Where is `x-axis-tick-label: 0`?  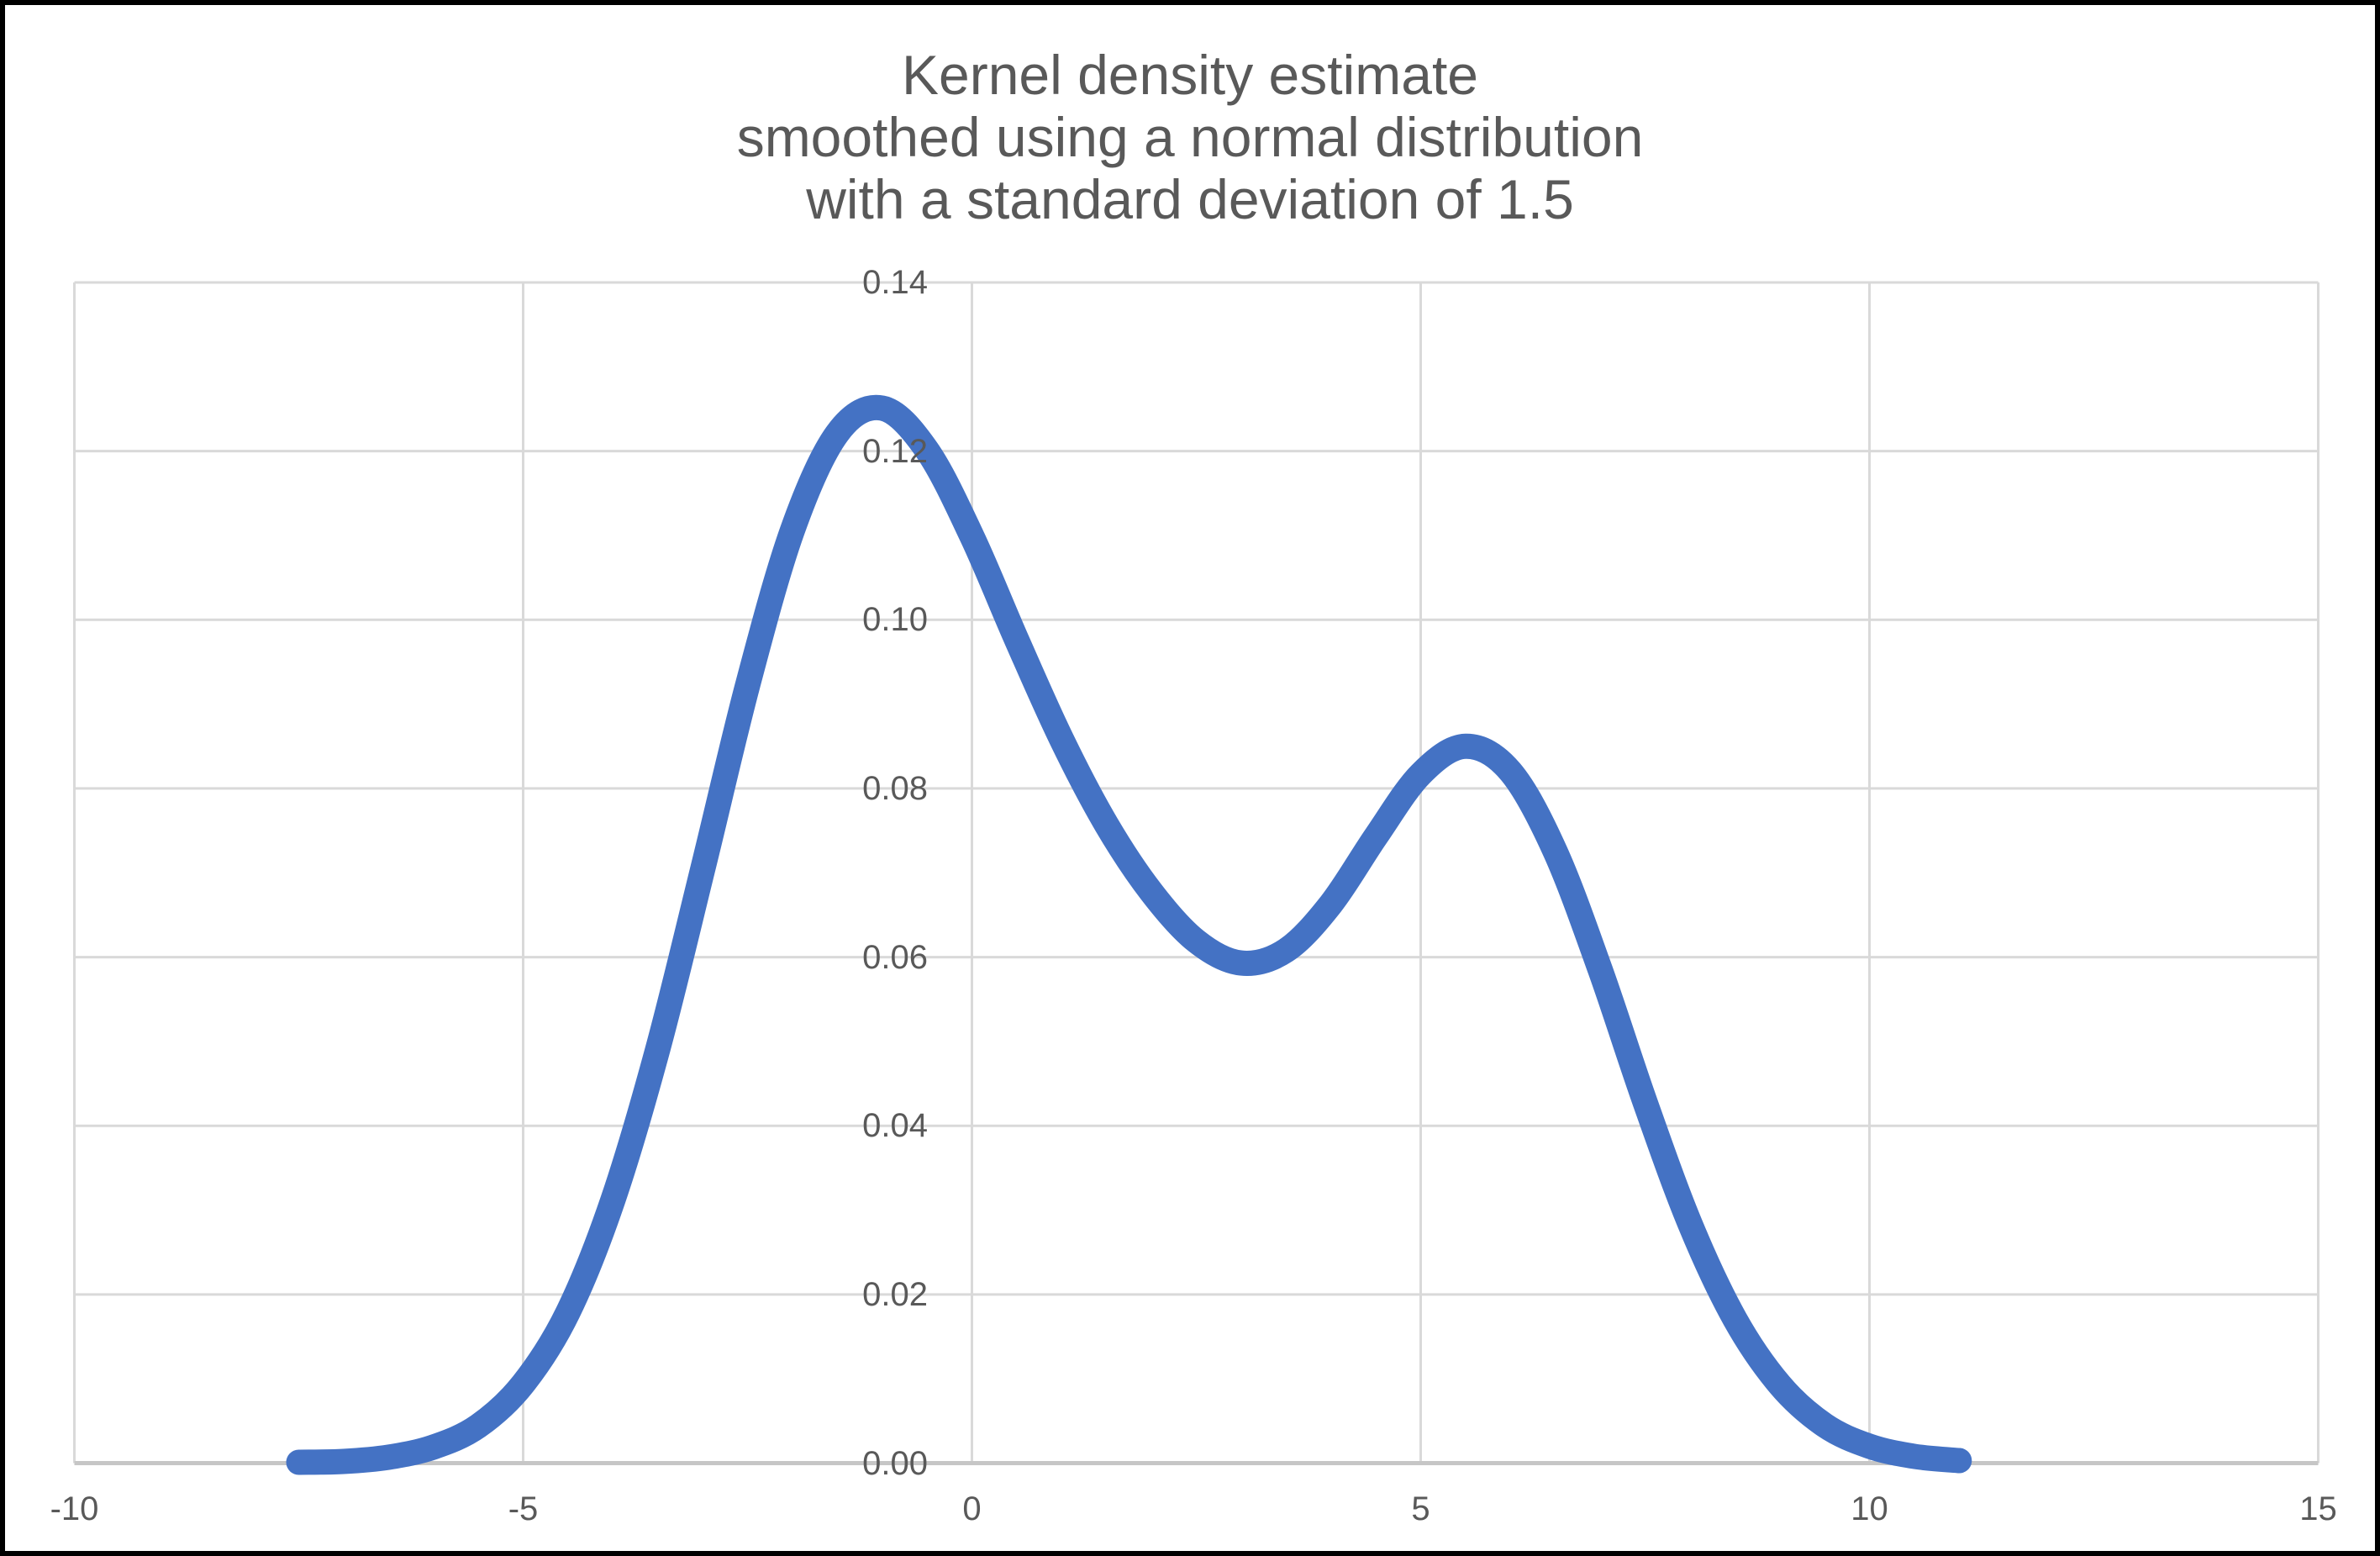
x-axis-tick-label: 0 is located at coordinates (972, 1508).